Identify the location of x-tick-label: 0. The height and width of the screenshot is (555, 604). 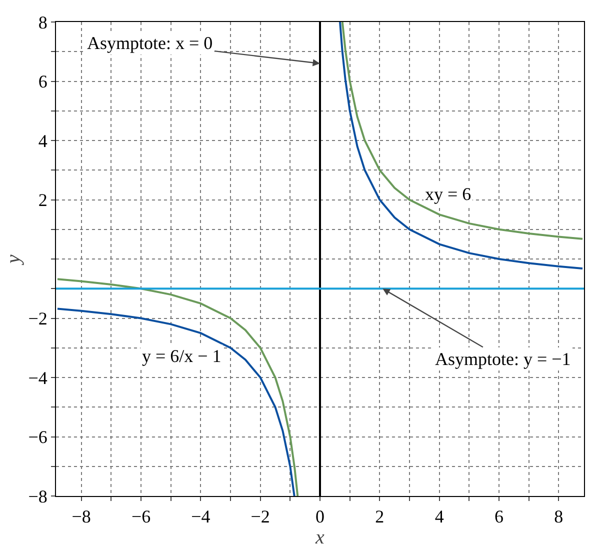
(320, 516).